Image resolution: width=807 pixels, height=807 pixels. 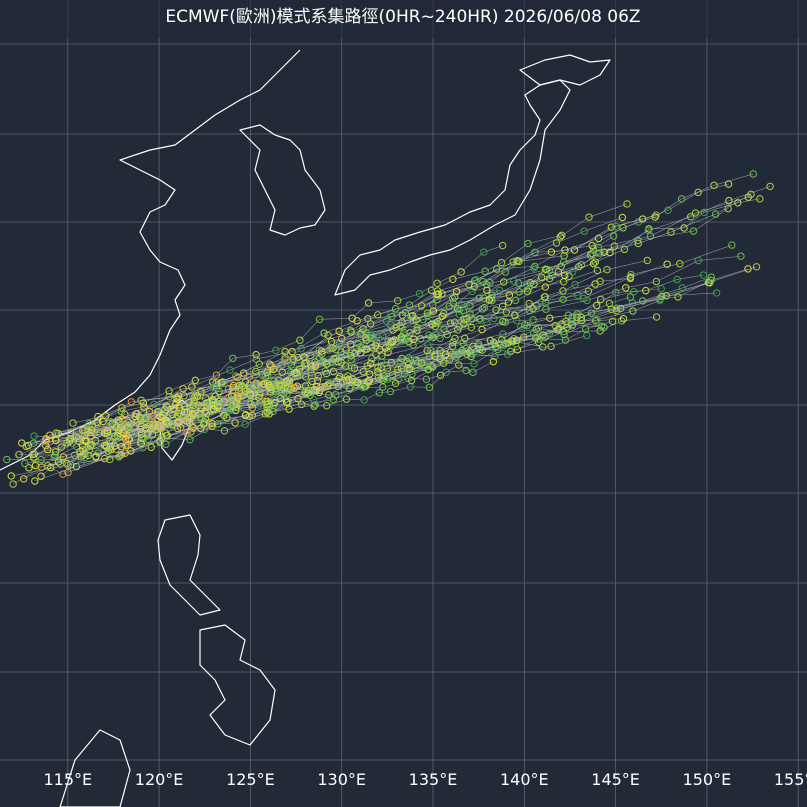 What do you see at coordinates (189, 565) in the screenshot?
I see `coastline-luzon` at bounding box center [189, 565].